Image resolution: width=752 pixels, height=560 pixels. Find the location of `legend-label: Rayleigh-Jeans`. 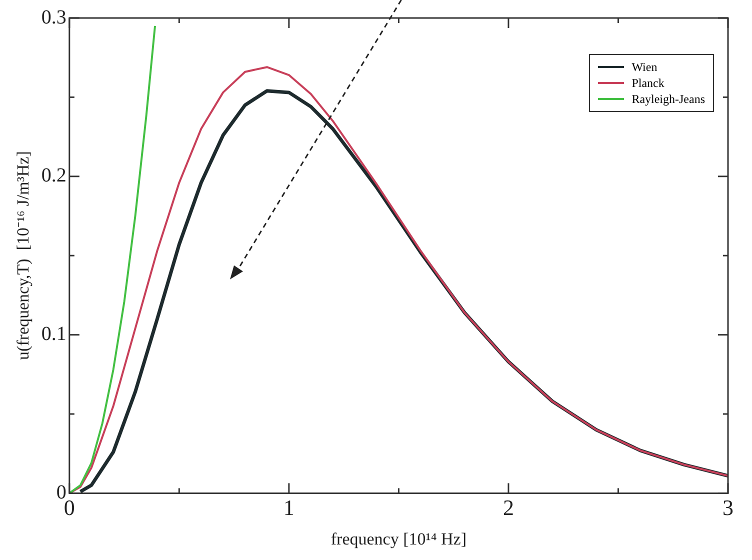

legend-label: Rayleigh-Jeans is located at coordinates (668, 99).